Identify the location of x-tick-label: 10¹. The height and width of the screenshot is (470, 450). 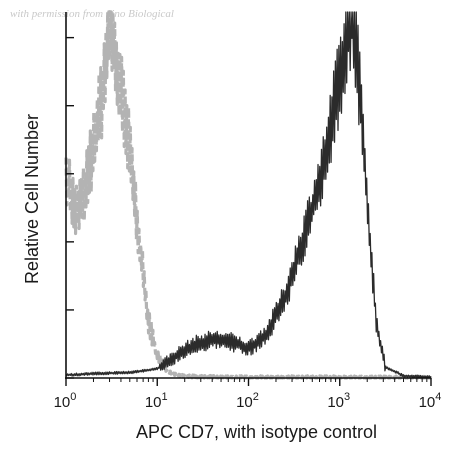
(156, 401).